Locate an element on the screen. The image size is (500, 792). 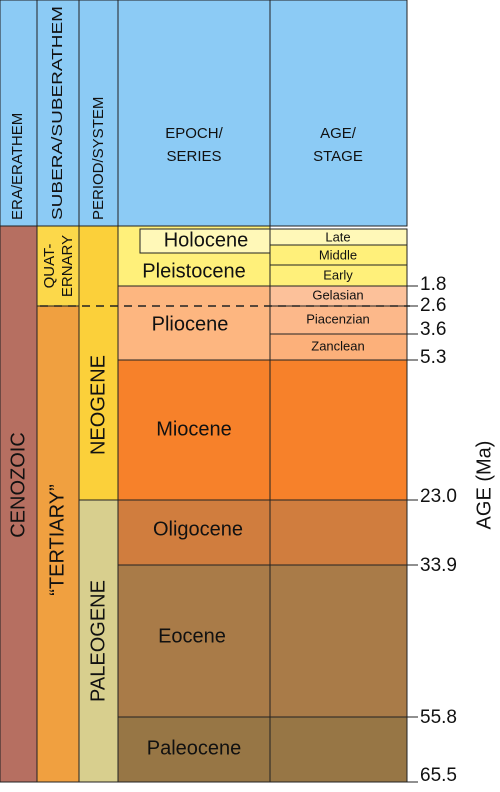
age-tick: 5.3 is located at coordinates (433, 357).